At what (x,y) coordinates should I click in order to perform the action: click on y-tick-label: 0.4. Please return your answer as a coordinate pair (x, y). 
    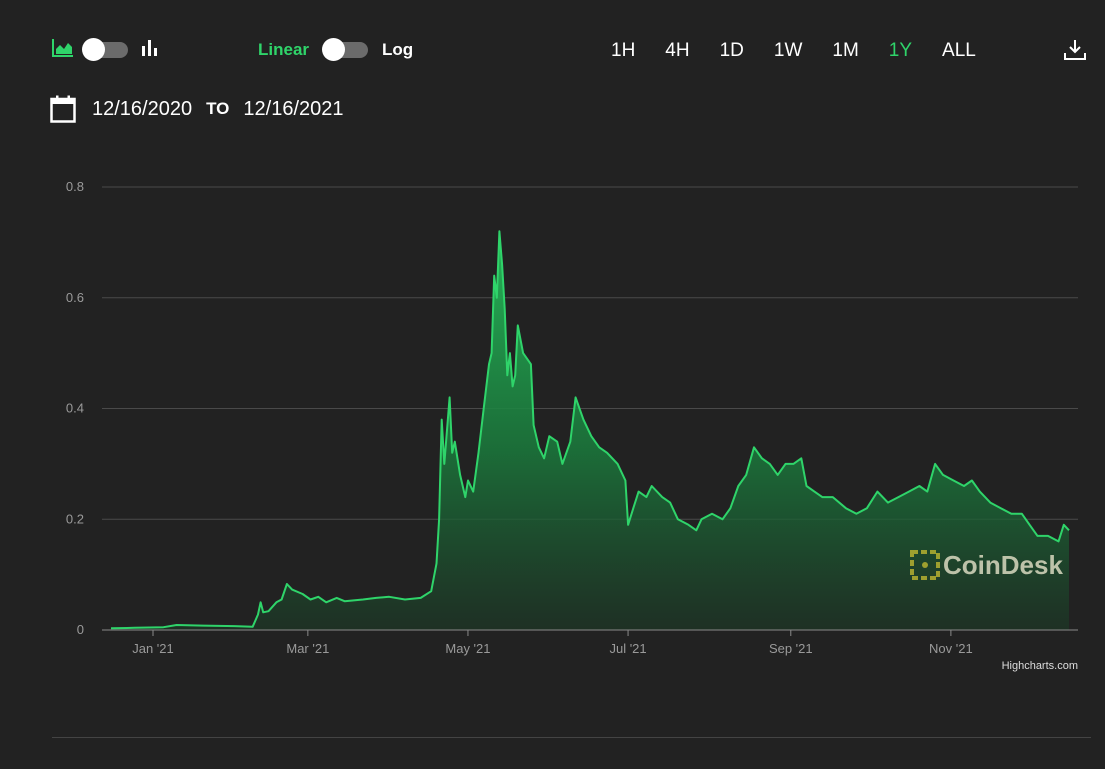
    Looking at the image, I should click on (75, 408).